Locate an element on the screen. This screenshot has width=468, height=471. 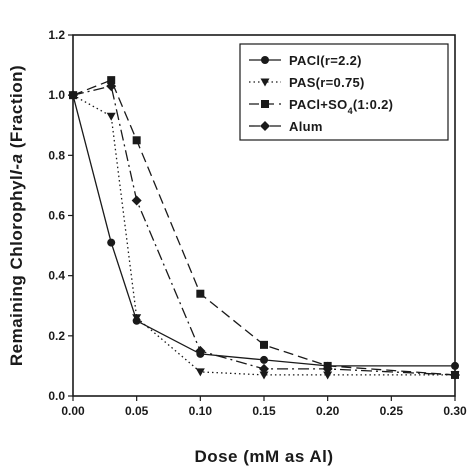
legend-label-part: PACl+SO is located at coordinates (318, 104).